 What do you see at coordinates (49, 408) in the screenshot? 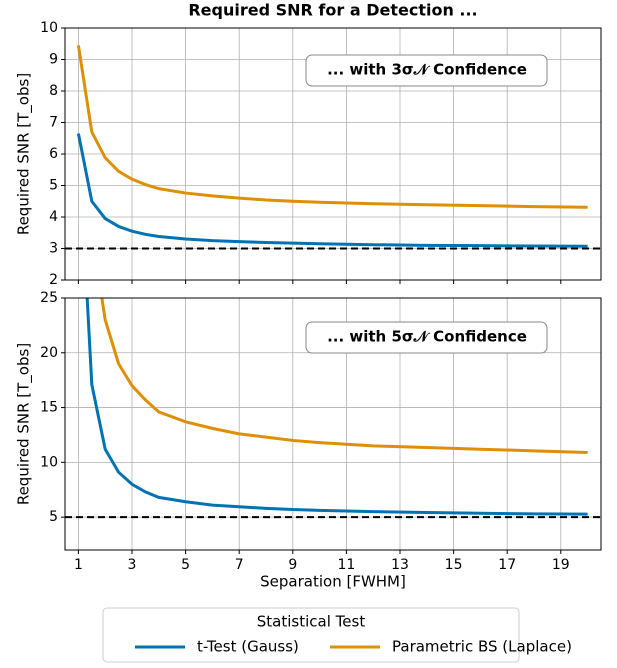
I see `y-tick-label: 15` at bounding box center [49, 408].